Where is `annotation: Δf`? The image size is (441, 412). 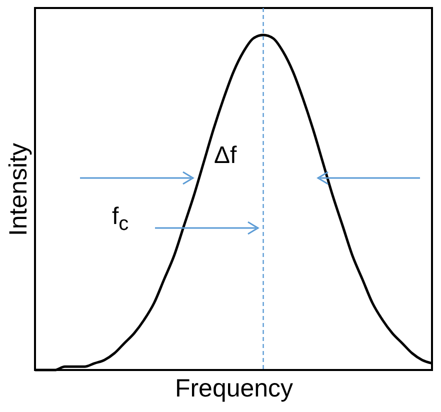 annotation: Δf is located at coordinates (225, 156).